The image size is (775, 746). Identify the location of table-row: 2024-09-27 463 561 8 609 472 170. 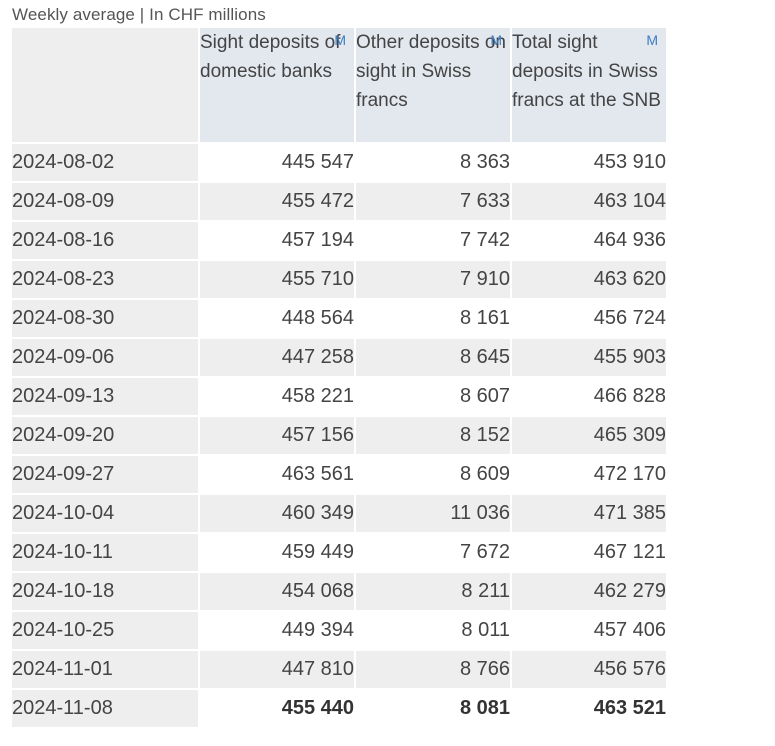
(339, 474).